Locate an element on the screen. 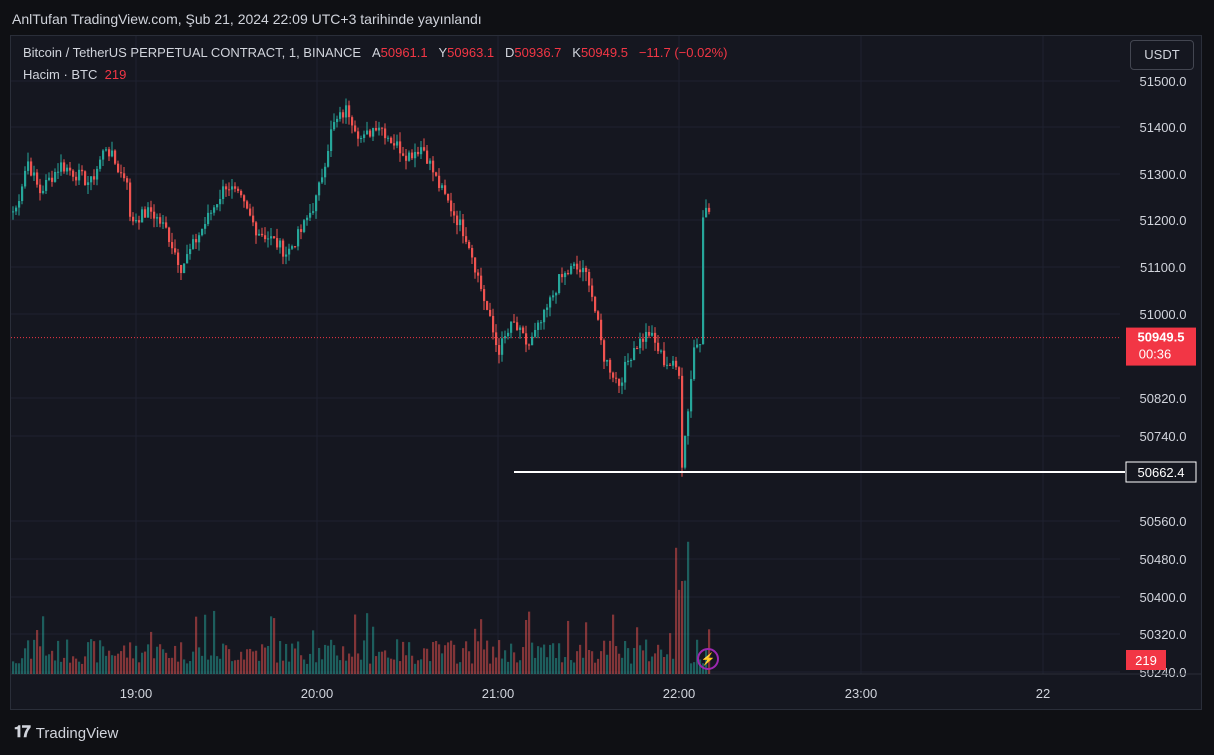 The height and width of the screenshot is (755, 1214). y-tick-label: 50820.0 is located at coordinates (1163, 398).